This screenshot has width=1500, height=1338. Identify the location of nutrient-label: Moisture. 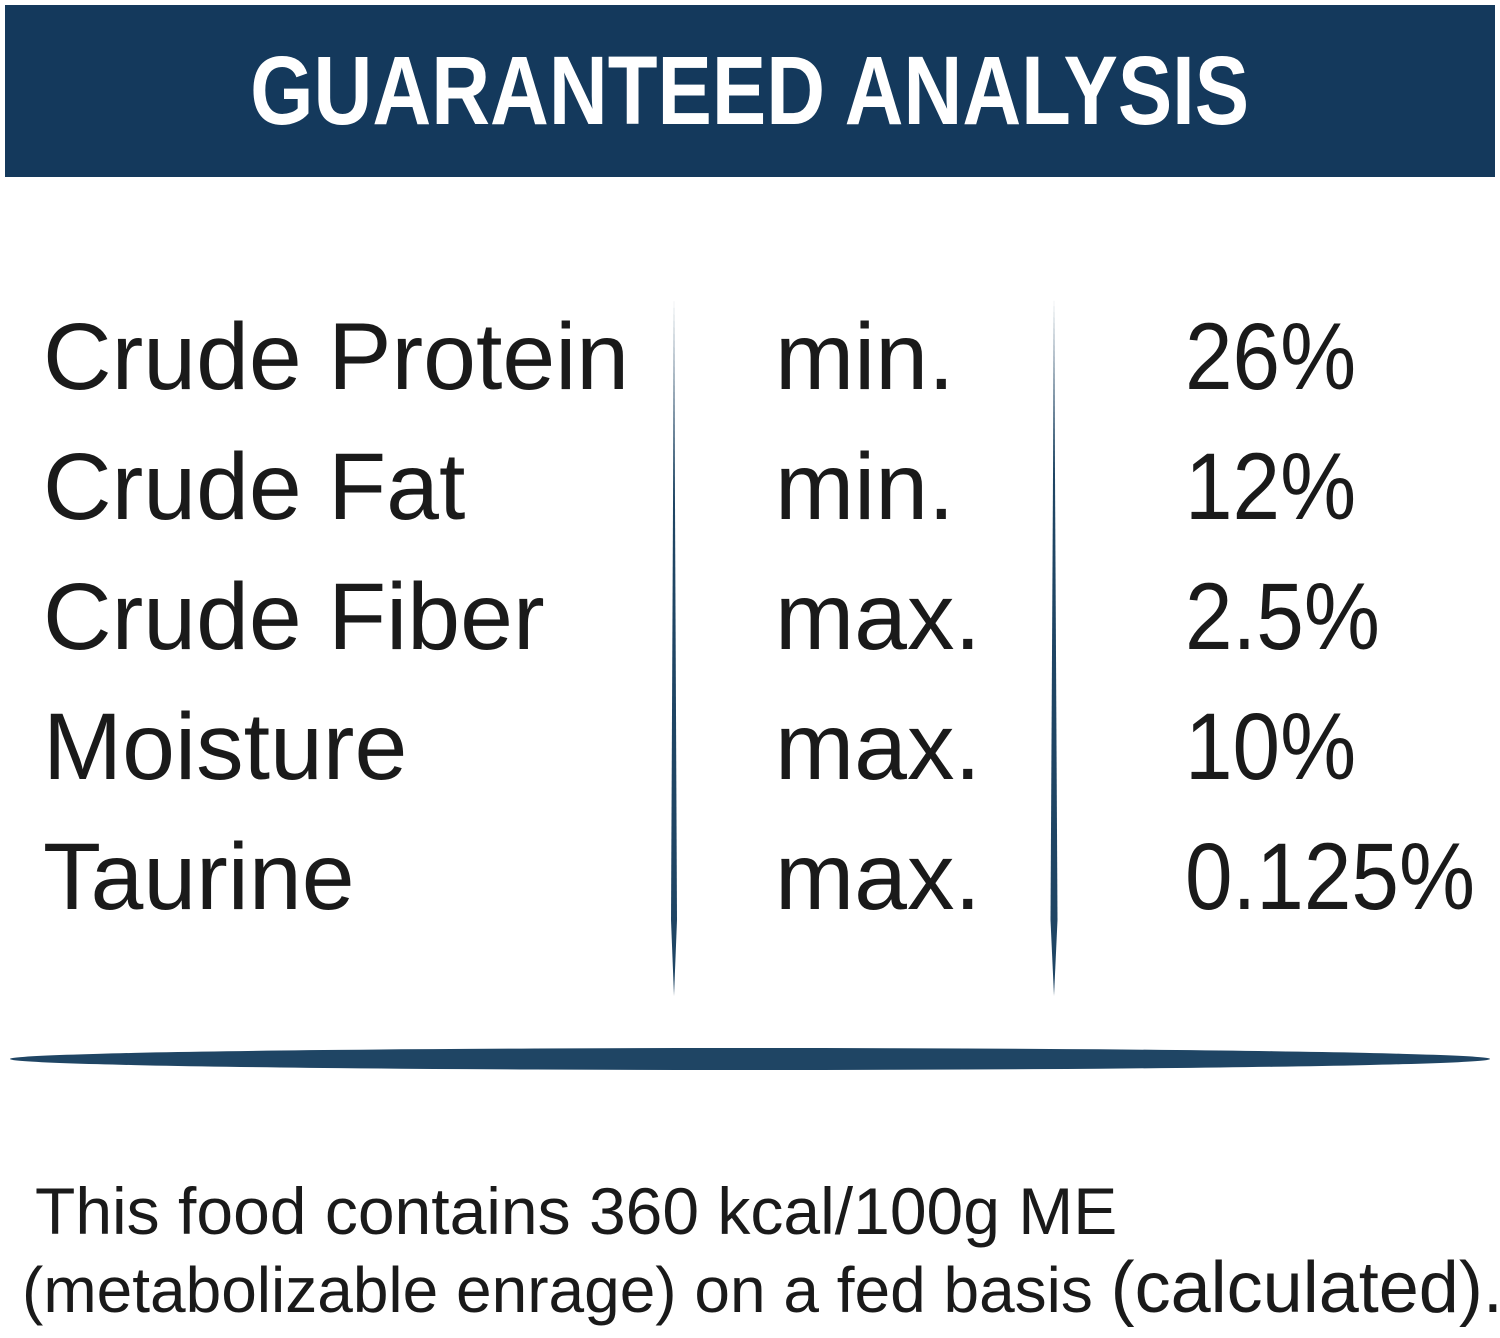
(225, 747).